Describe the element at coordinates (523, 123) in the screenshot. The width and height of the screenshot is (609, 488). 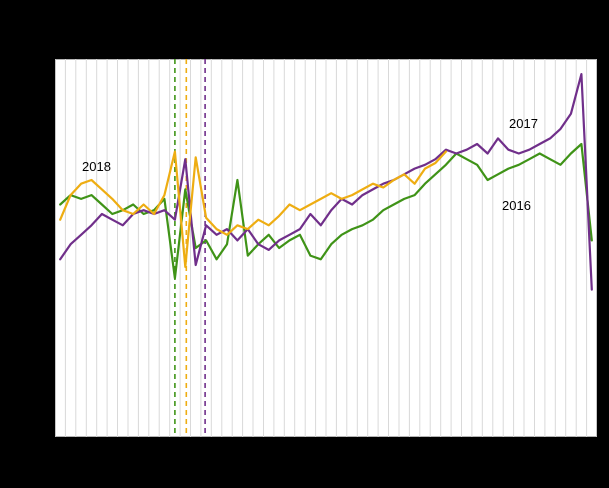
I see `series-label-2017: 2017` at that location.